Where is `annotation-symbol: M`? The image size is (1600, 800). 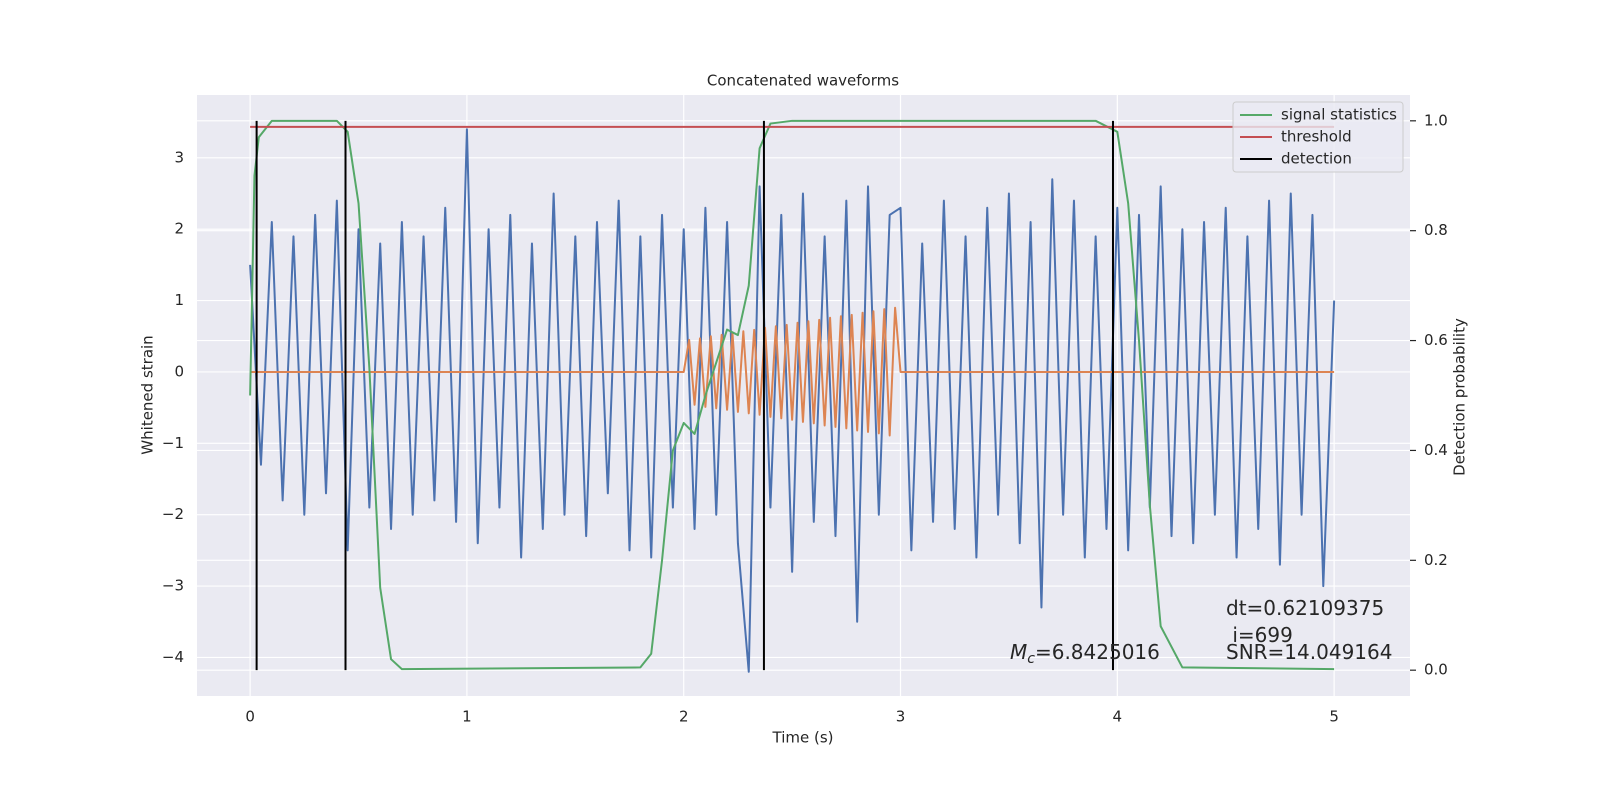 annotation-symbol: M is located at coordinates (1018, 652).